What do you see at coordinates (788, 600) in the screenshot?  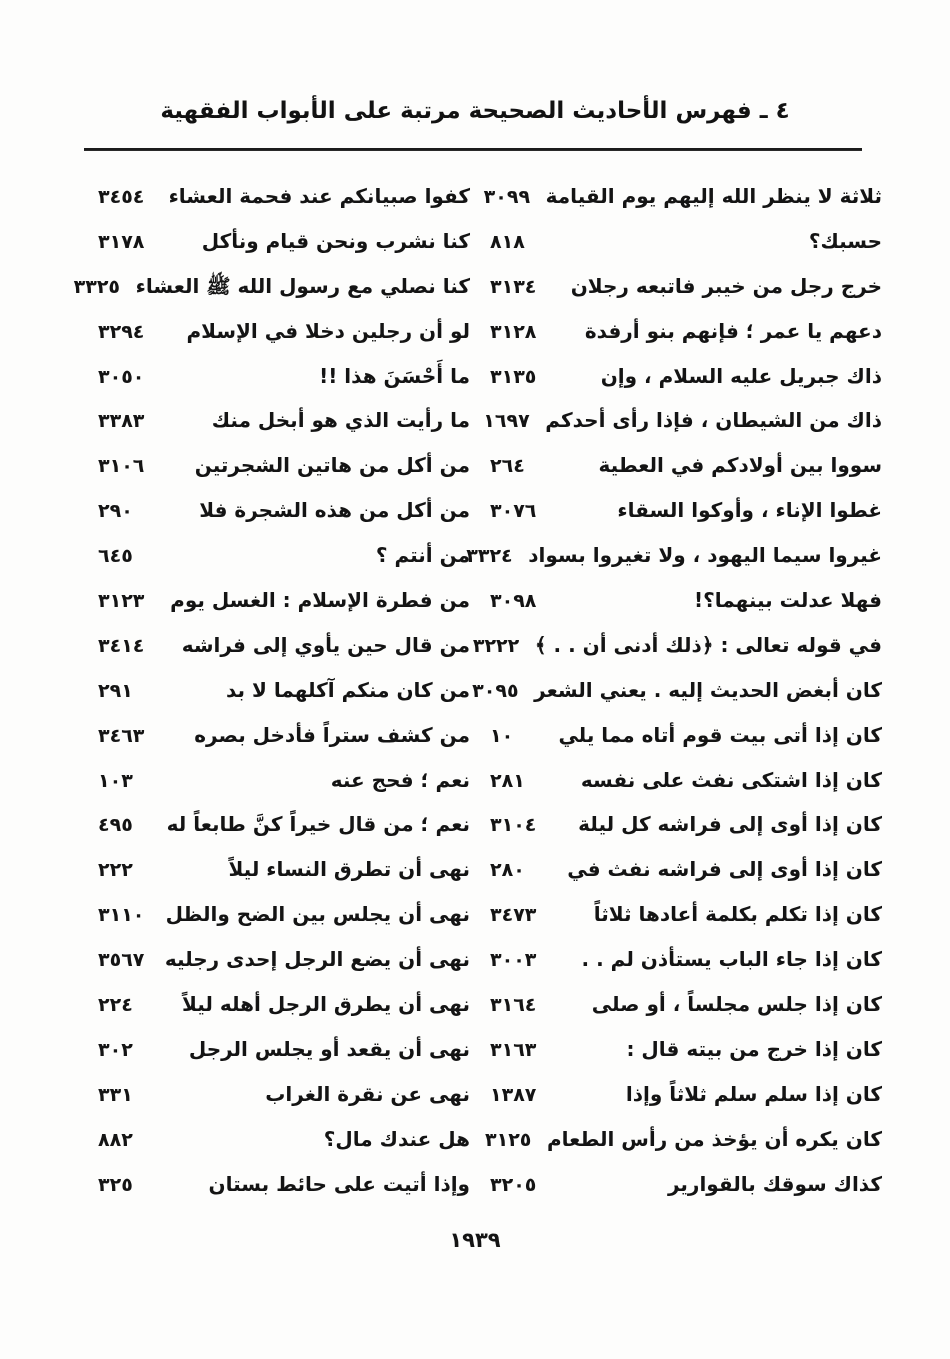 I see `hadith-text: فهلا عدلت بينهما؟!` at bounding box center [788, 600].